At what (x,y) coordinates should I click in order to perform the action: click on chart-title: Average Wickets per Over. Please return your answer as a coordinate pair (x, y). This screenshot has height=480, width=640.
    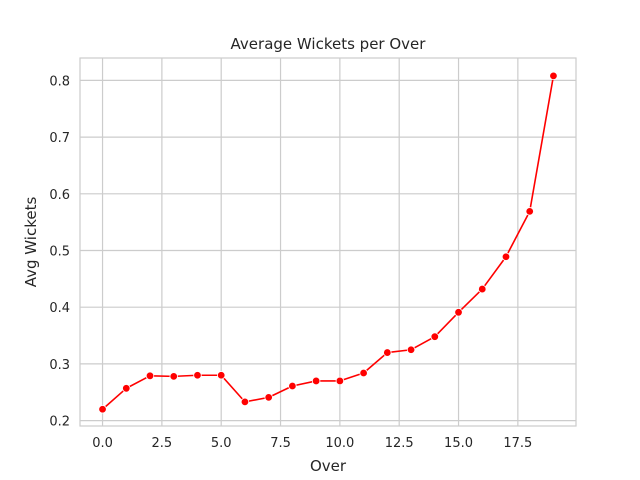
    Looking at the image, I should click on (329, 44).